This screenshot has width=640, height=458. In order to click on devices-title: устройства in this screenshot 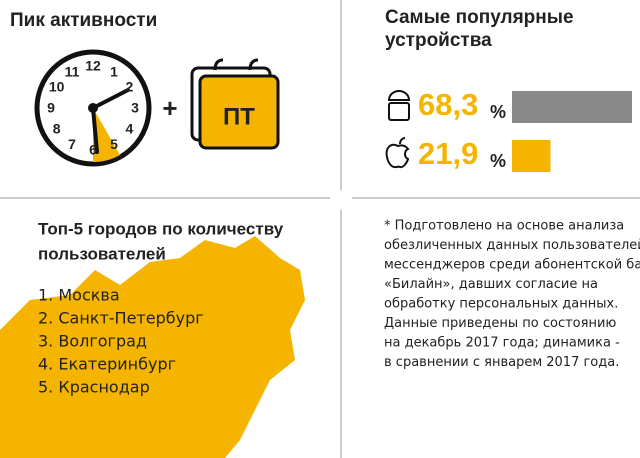, I will do `click(438, 40)`.